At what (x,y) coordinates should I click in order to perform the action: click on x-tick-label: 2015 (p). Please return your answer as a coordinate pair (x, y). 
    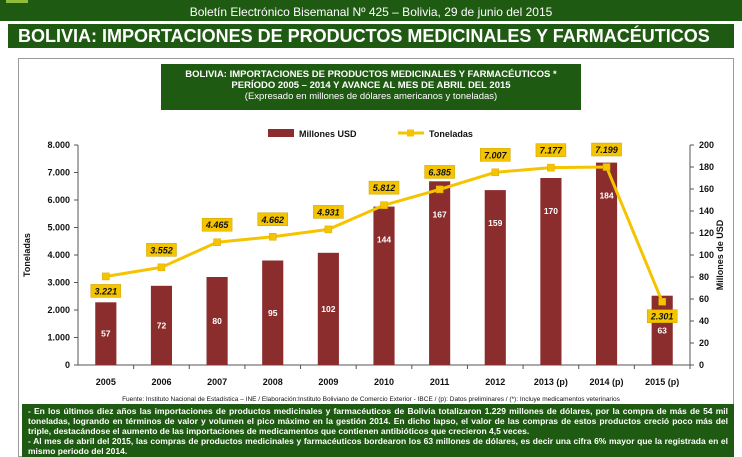
    Looking at the image, I should click on (662, 382).